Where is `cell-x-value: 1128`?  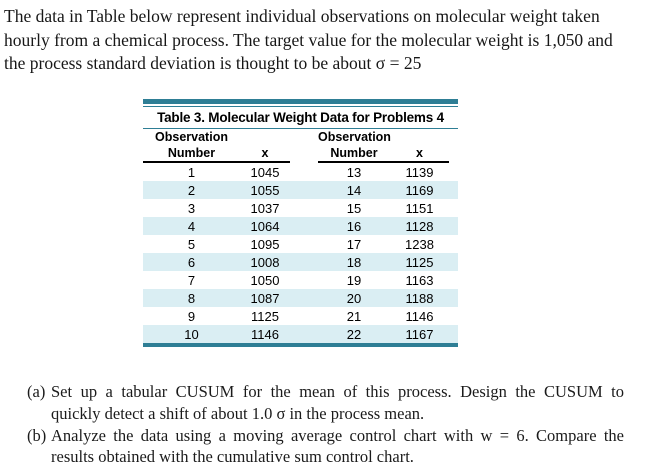
cell-x-value: 1128 is located at coordinates (419, 226).